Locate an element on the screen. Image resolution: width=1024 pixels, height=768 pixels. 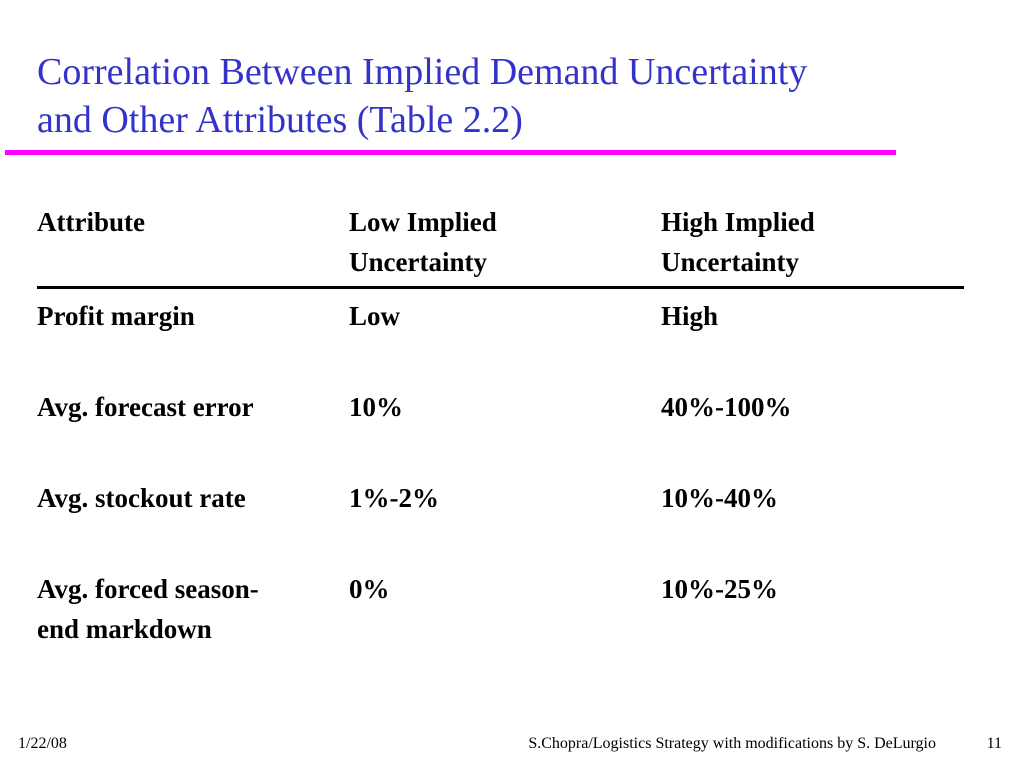
column-header-high-implied-uncertainty: High Implied Uncertainty is located at coordinates (738, 242).